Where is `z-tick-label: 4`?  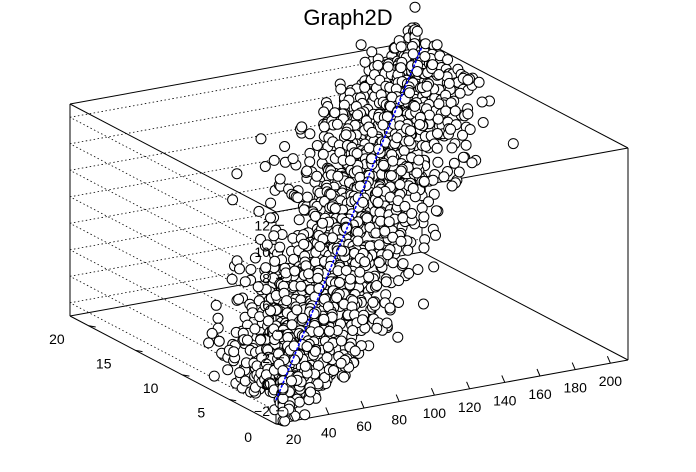
z-tick-label: 4 is located at coordinates (266, 331).